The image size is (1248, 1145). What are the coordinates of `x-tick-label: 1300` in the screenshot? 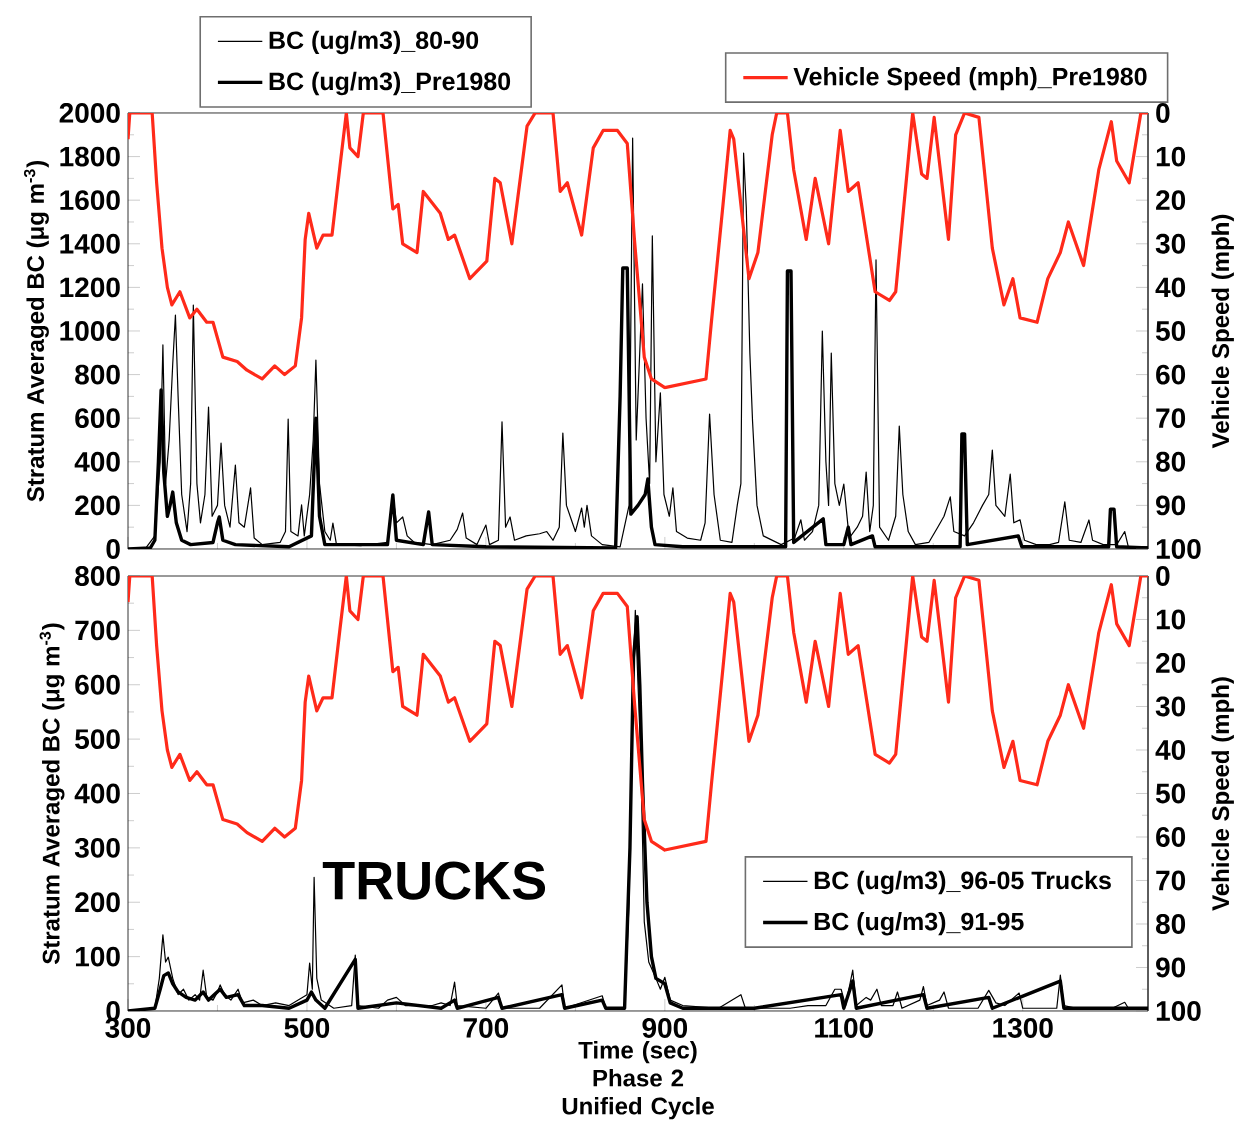 It's located at (1023, 1028).